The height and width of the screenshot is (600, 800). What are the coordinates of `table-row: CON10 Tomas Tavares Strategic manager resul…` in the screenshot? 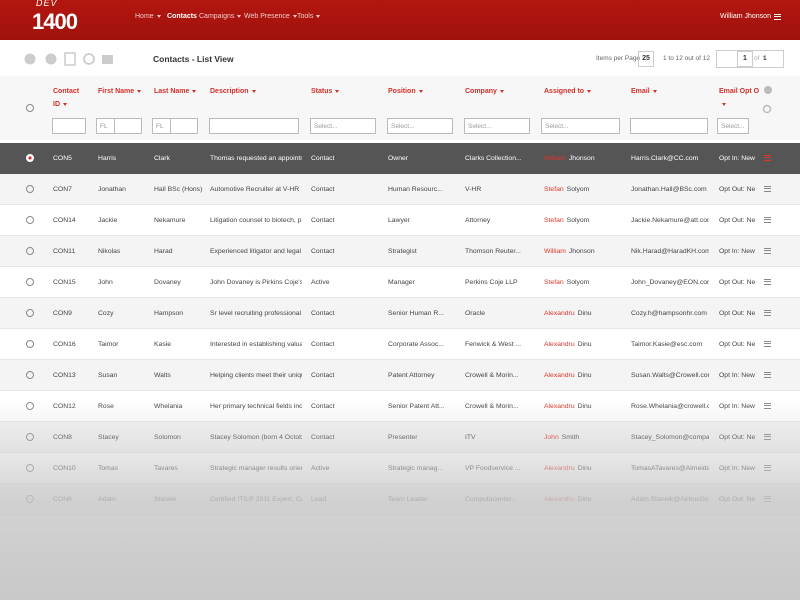 It's located at (400, 468).